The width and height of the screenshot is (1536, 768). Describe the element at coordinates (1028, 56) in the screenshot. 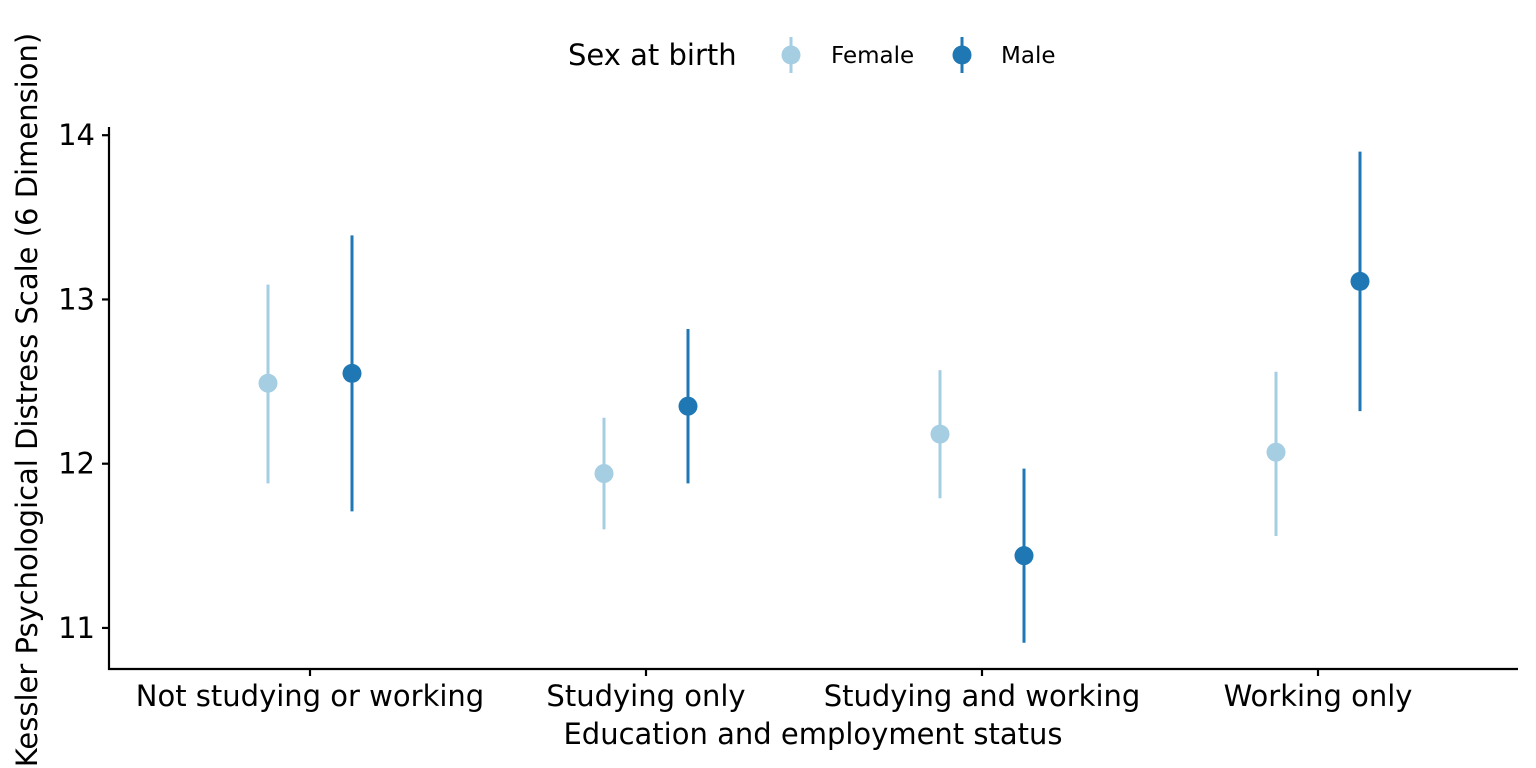

I see `legend-label: Male` at that location.